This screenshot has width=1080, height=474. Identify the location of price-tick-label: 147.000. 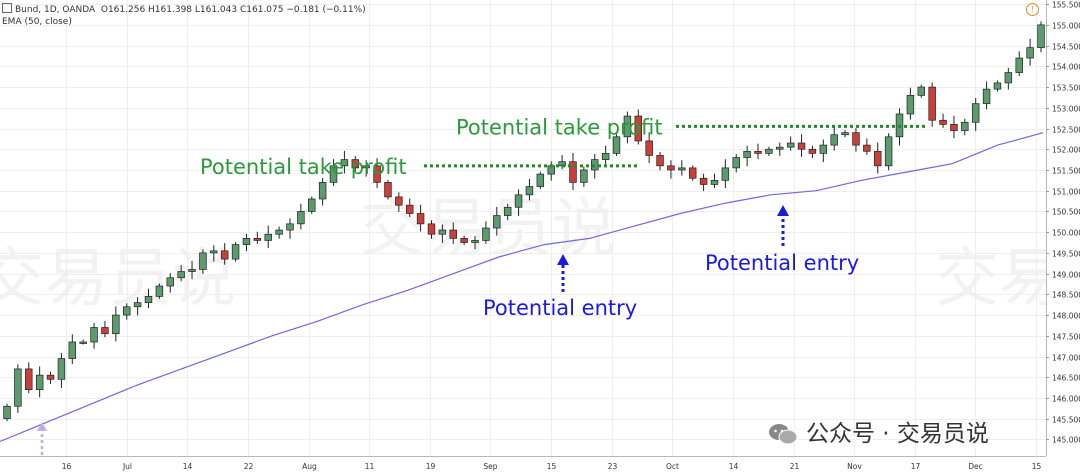
(1066, 358).